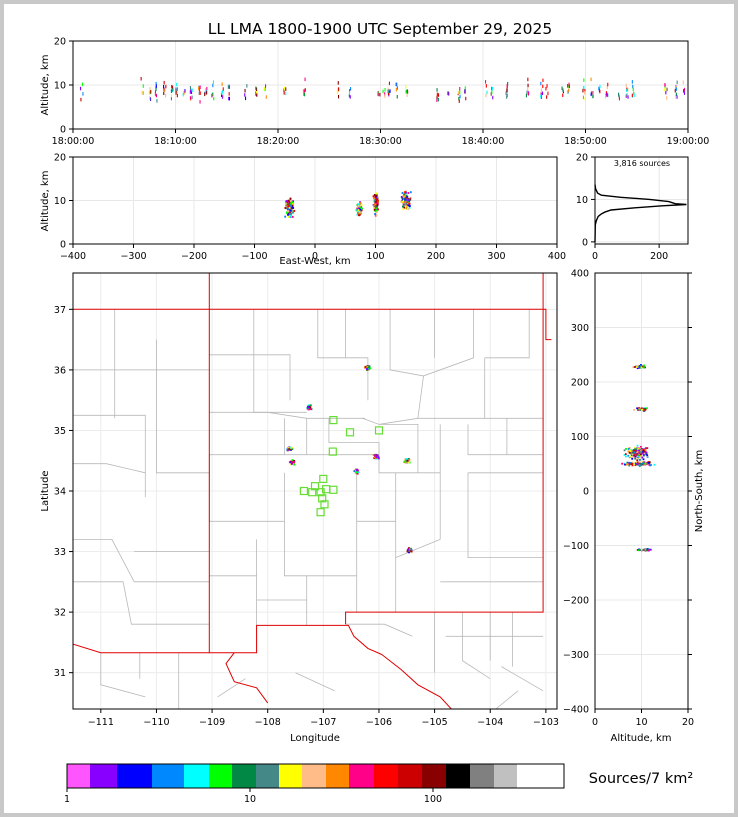 This screenshot has width=738, height=817. Describe the element at coordinates (546, 722) in the screenshot. I see `map-xtick-label: −103` at that location.